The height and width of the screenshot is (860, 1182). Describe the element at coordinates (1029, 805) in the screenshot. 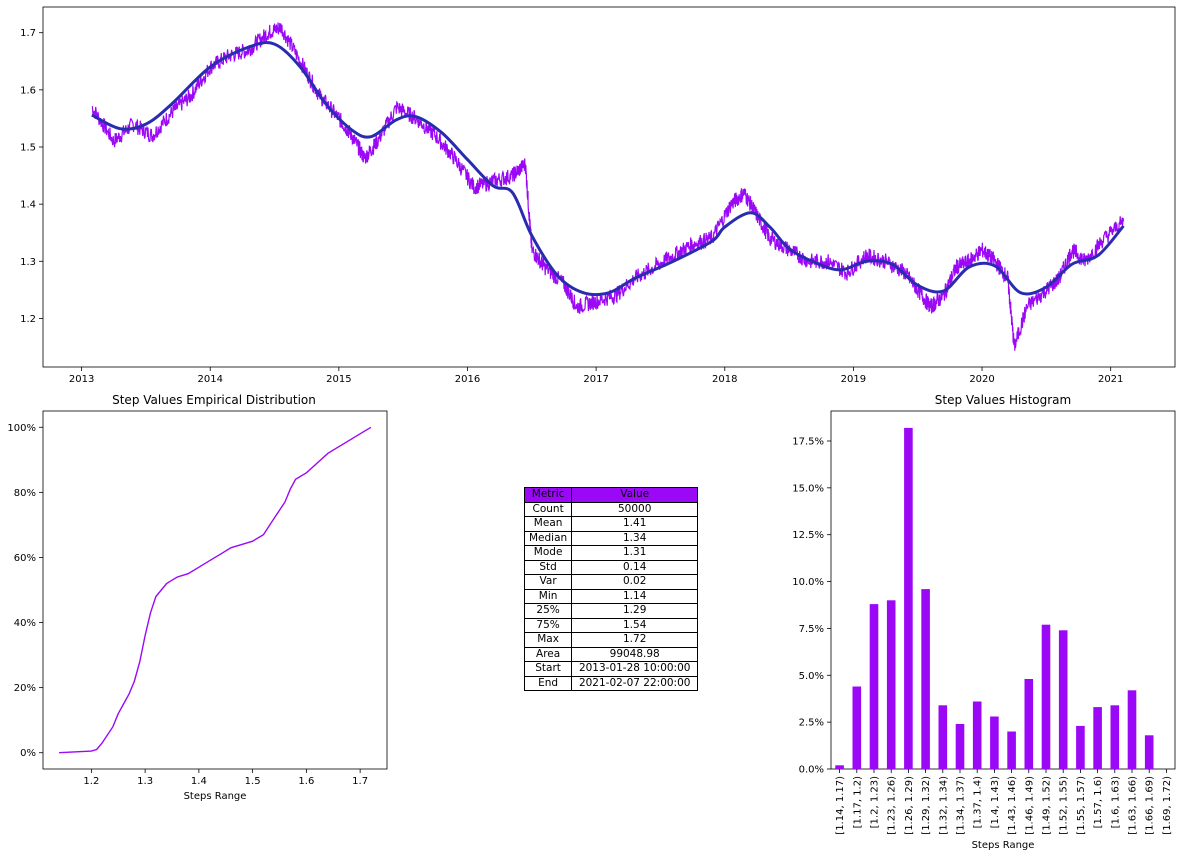

I see `hist-x-tick-label: [1.46, 1.49)` at that location.